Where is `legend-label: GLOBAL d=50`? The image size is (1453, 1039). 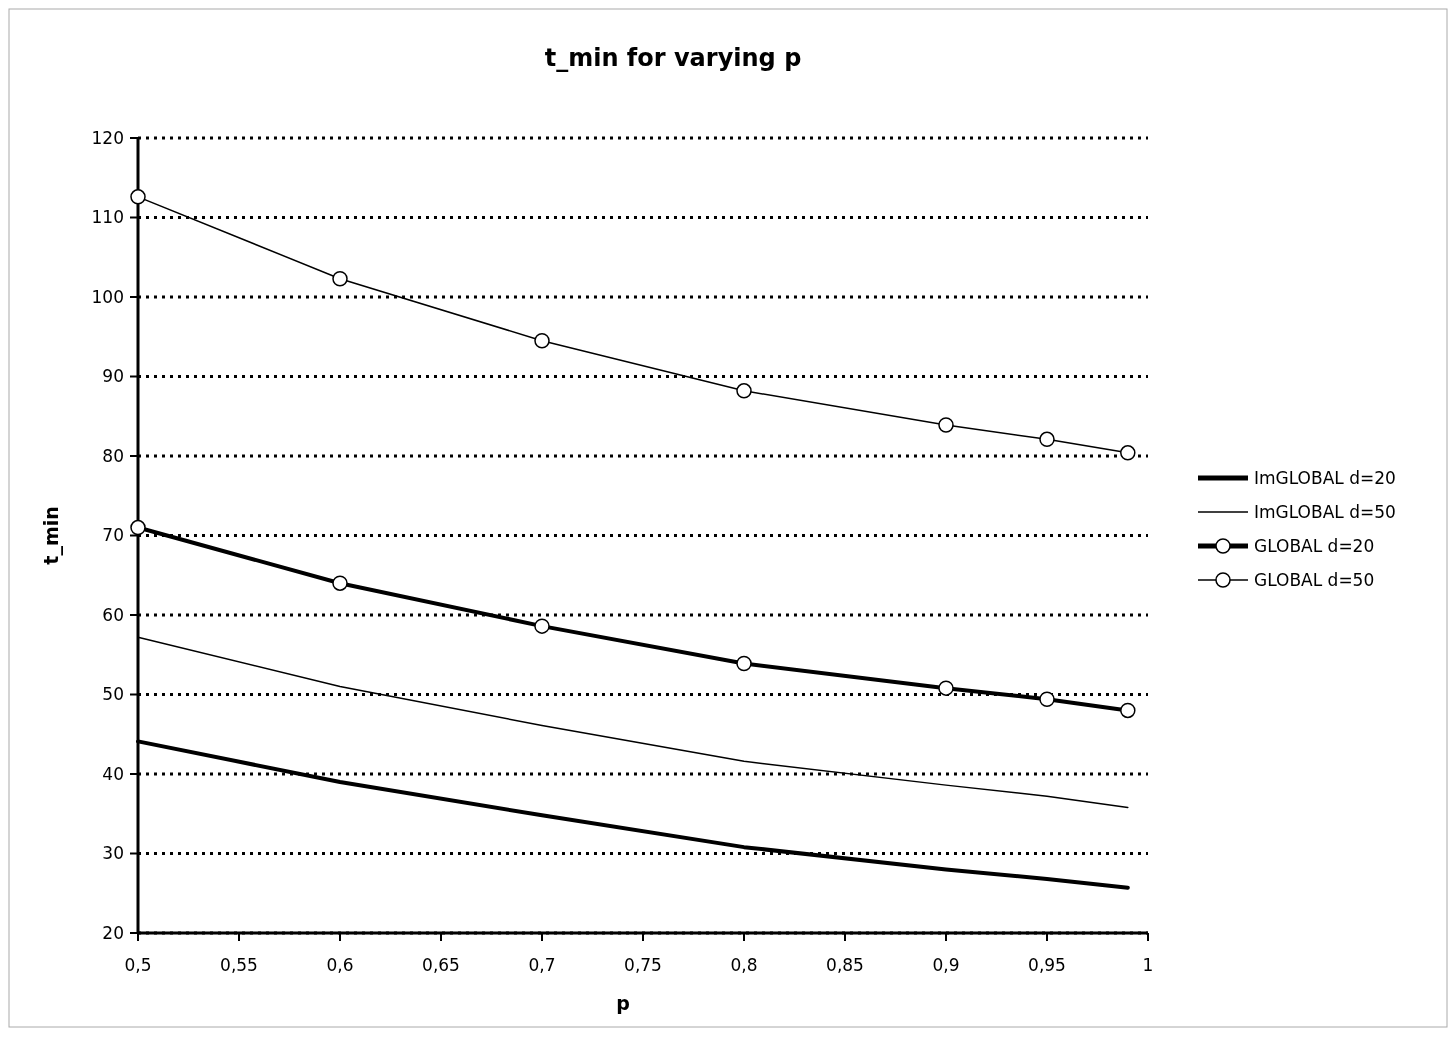
legend-label: GLOBAL d=50 is located at coordinates (1314, 579).